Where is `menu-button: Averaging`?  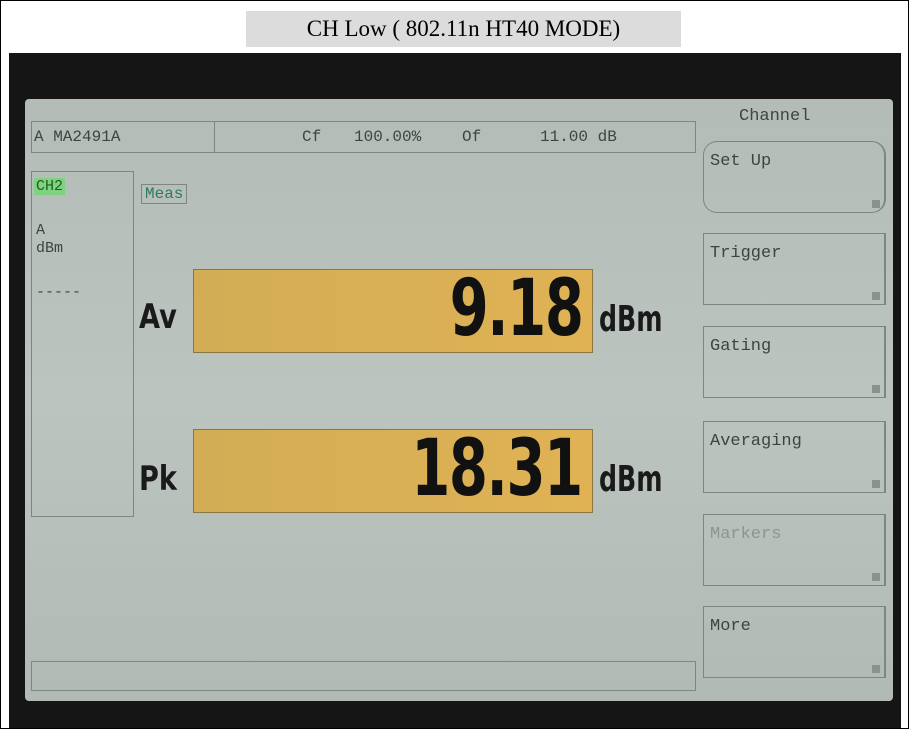 menu-button: Averaging is located at coordinates (794, 457).